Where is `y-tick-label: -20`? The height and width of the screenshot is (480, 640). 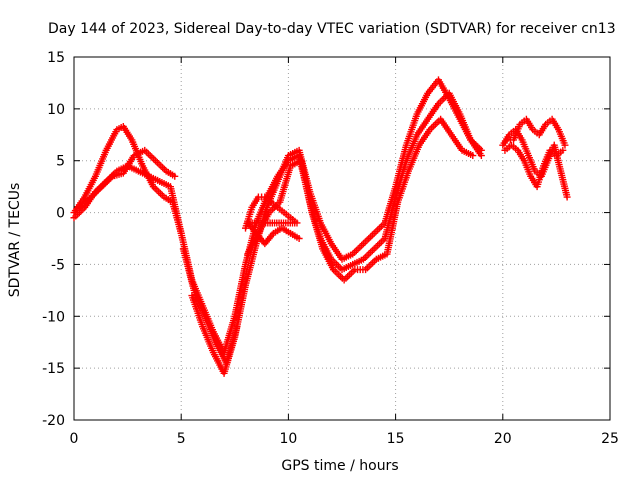 y-tick-label: -20 is located at coordinates (53, 421).